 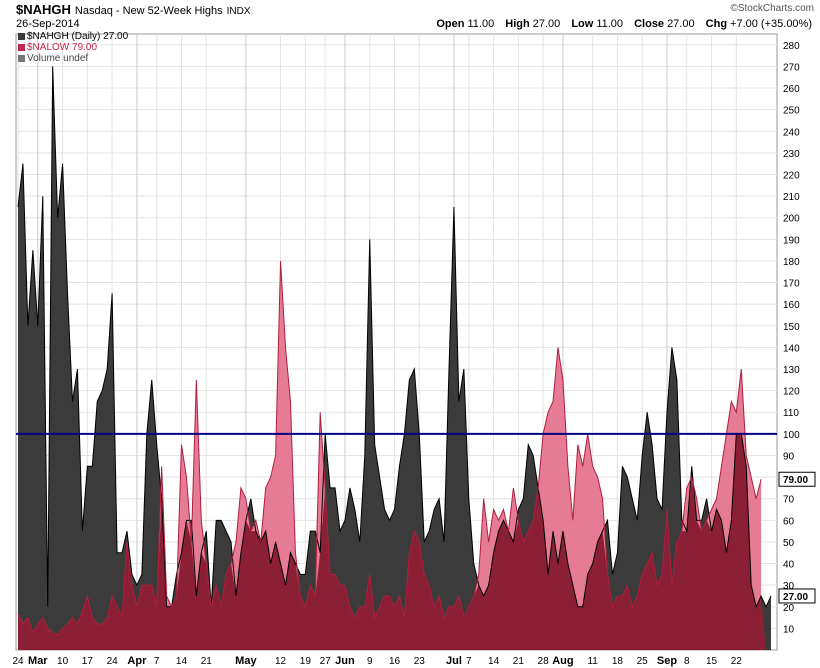 I want to click on x-tick-label: 27, so click(x=326, y=661).